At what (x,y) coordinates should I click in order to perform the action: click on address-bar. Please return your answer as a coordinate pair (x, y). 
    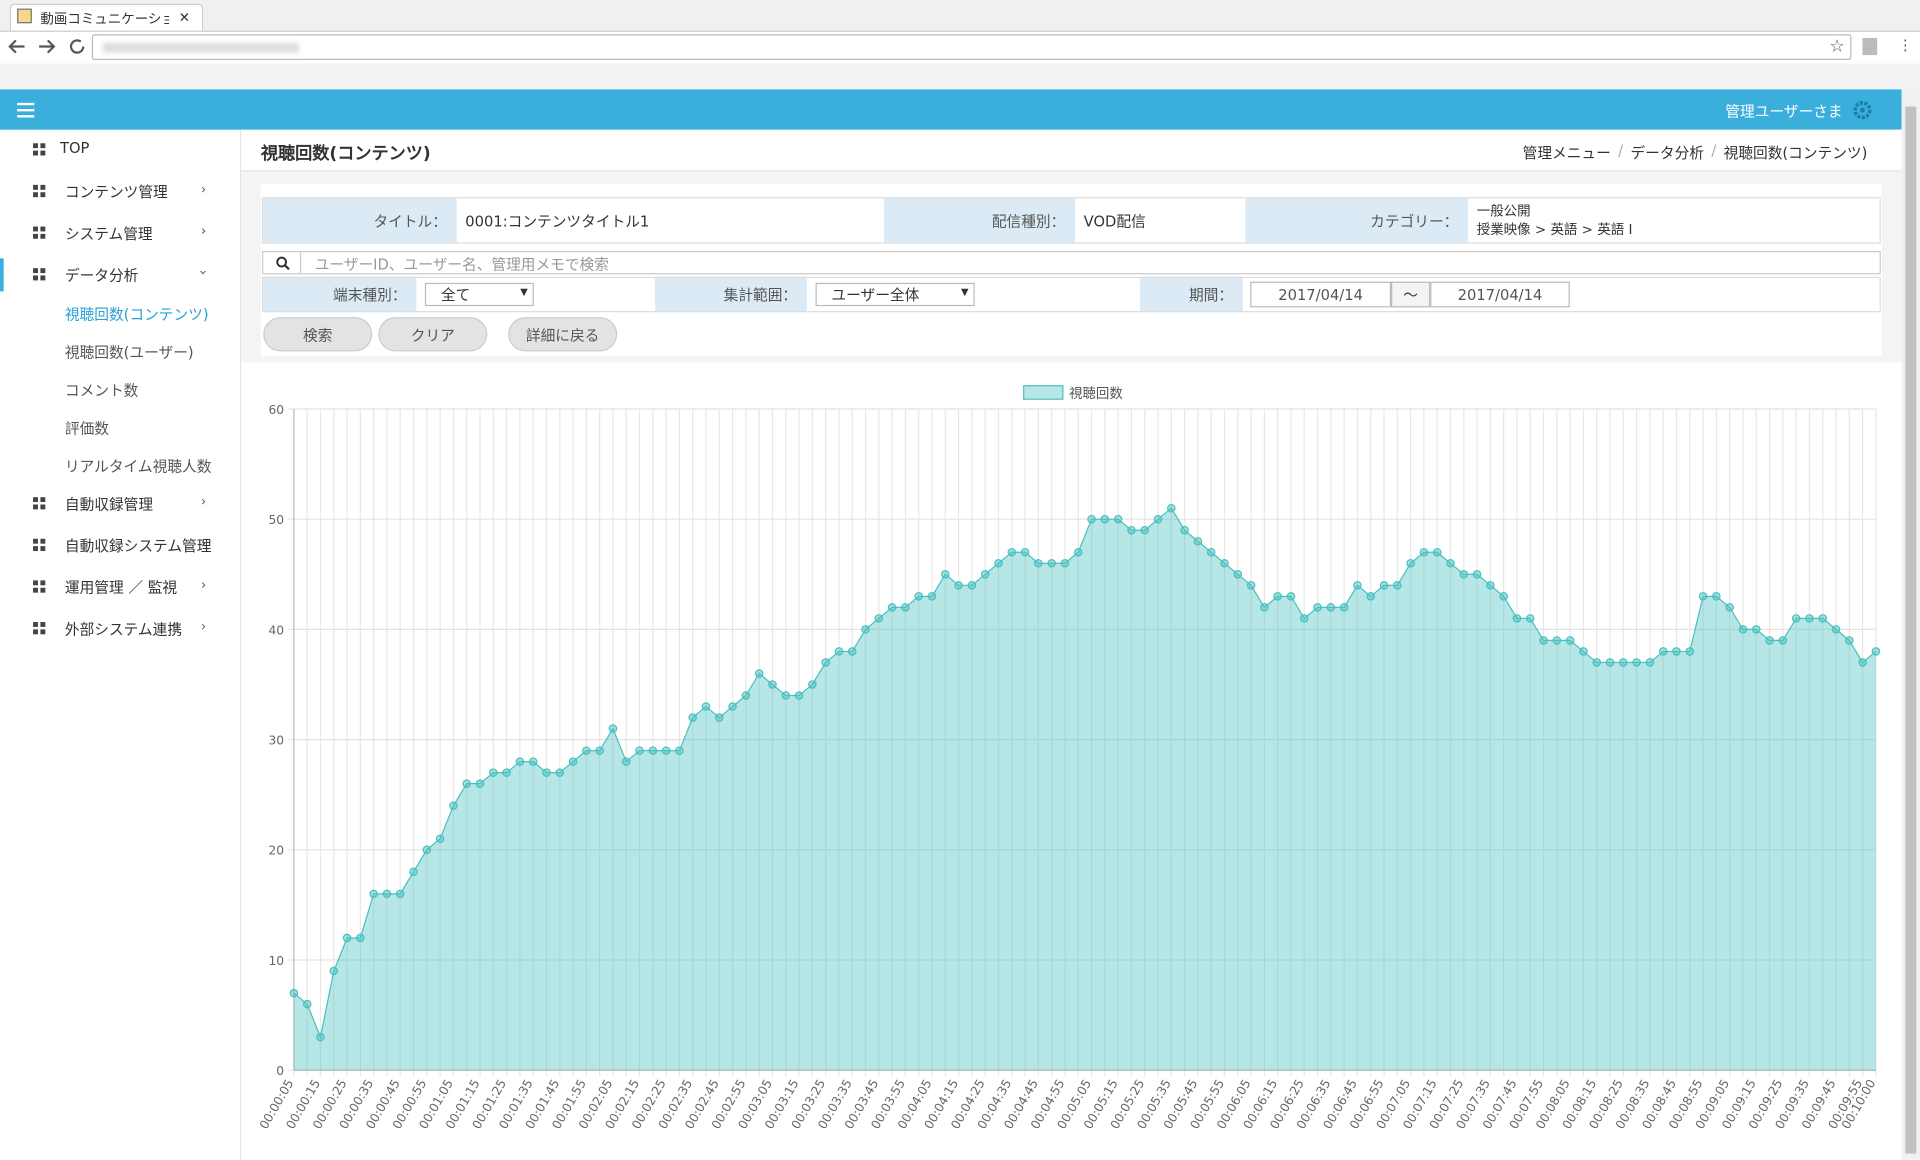
    Looking at the image, I should click on (971, 47).